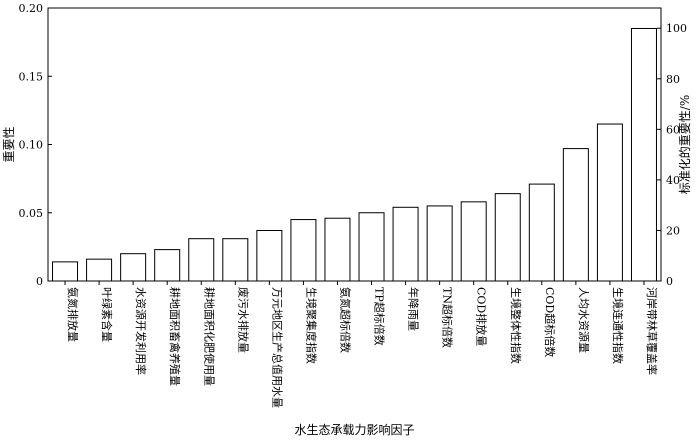 The image size is (700, 444). I want to click on y-tick-label: 0, so click(39, 281).